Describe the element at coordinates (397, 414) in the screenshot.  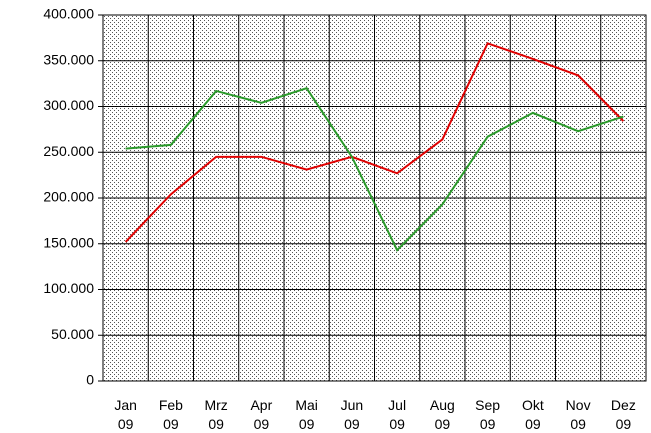
I see `x-tick-label: Jul 09` at that location.